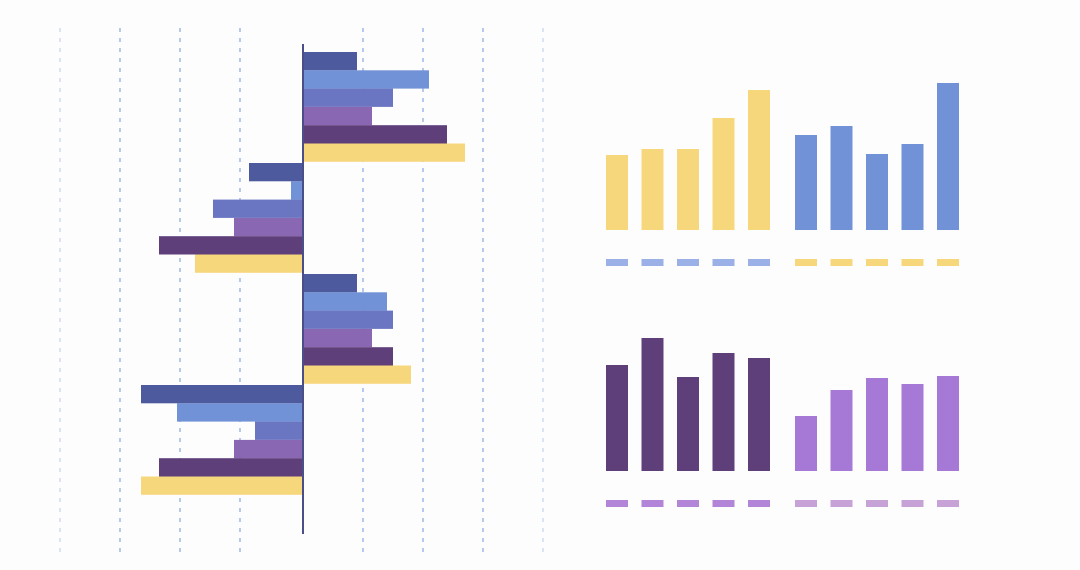 The height and width of the screenshot is (570, 1080). I want to click on top-column-chart, so click(782, 174).